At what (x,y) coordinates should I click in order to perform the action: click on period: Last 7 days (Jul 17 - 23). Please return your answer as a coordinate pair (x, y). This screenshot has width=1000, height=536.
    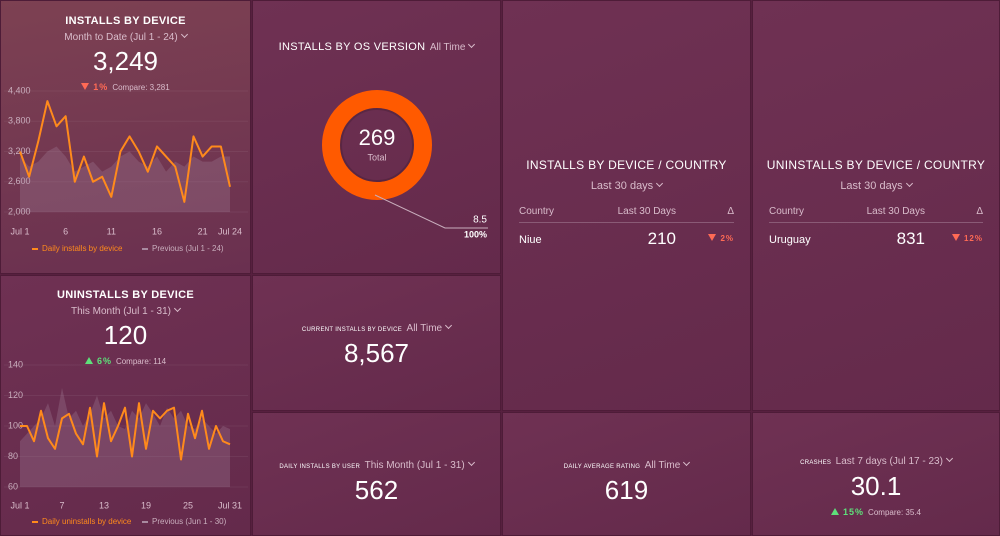
    Looking at the image, I should click on (894, 461).